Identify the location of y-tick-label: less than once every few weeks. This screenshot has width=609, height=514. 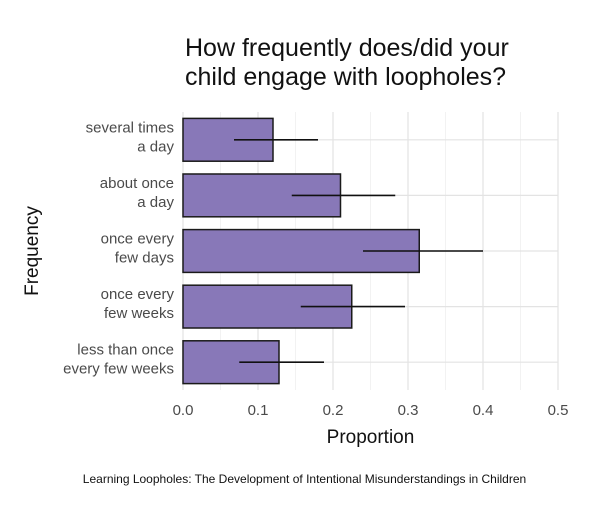
(118, 360).